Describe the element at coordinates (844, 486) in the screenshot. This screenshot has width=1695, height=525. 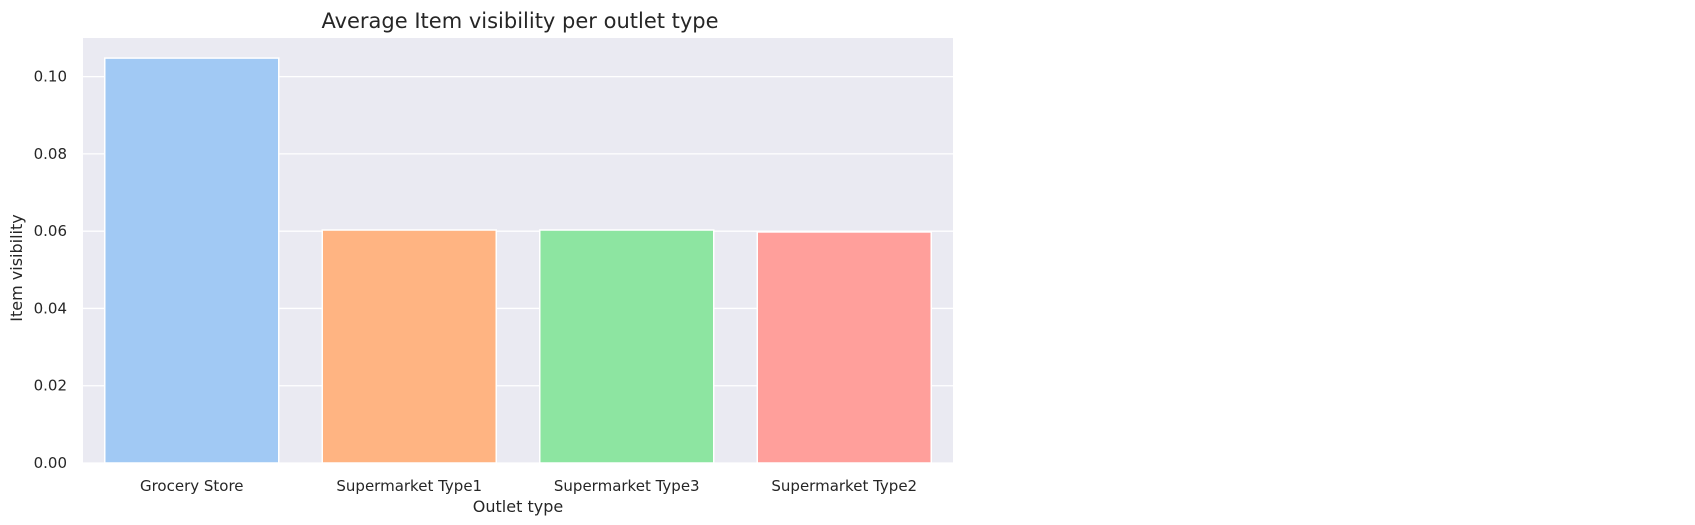
I see `x-tick-label: Supermarket Type2` at that location.